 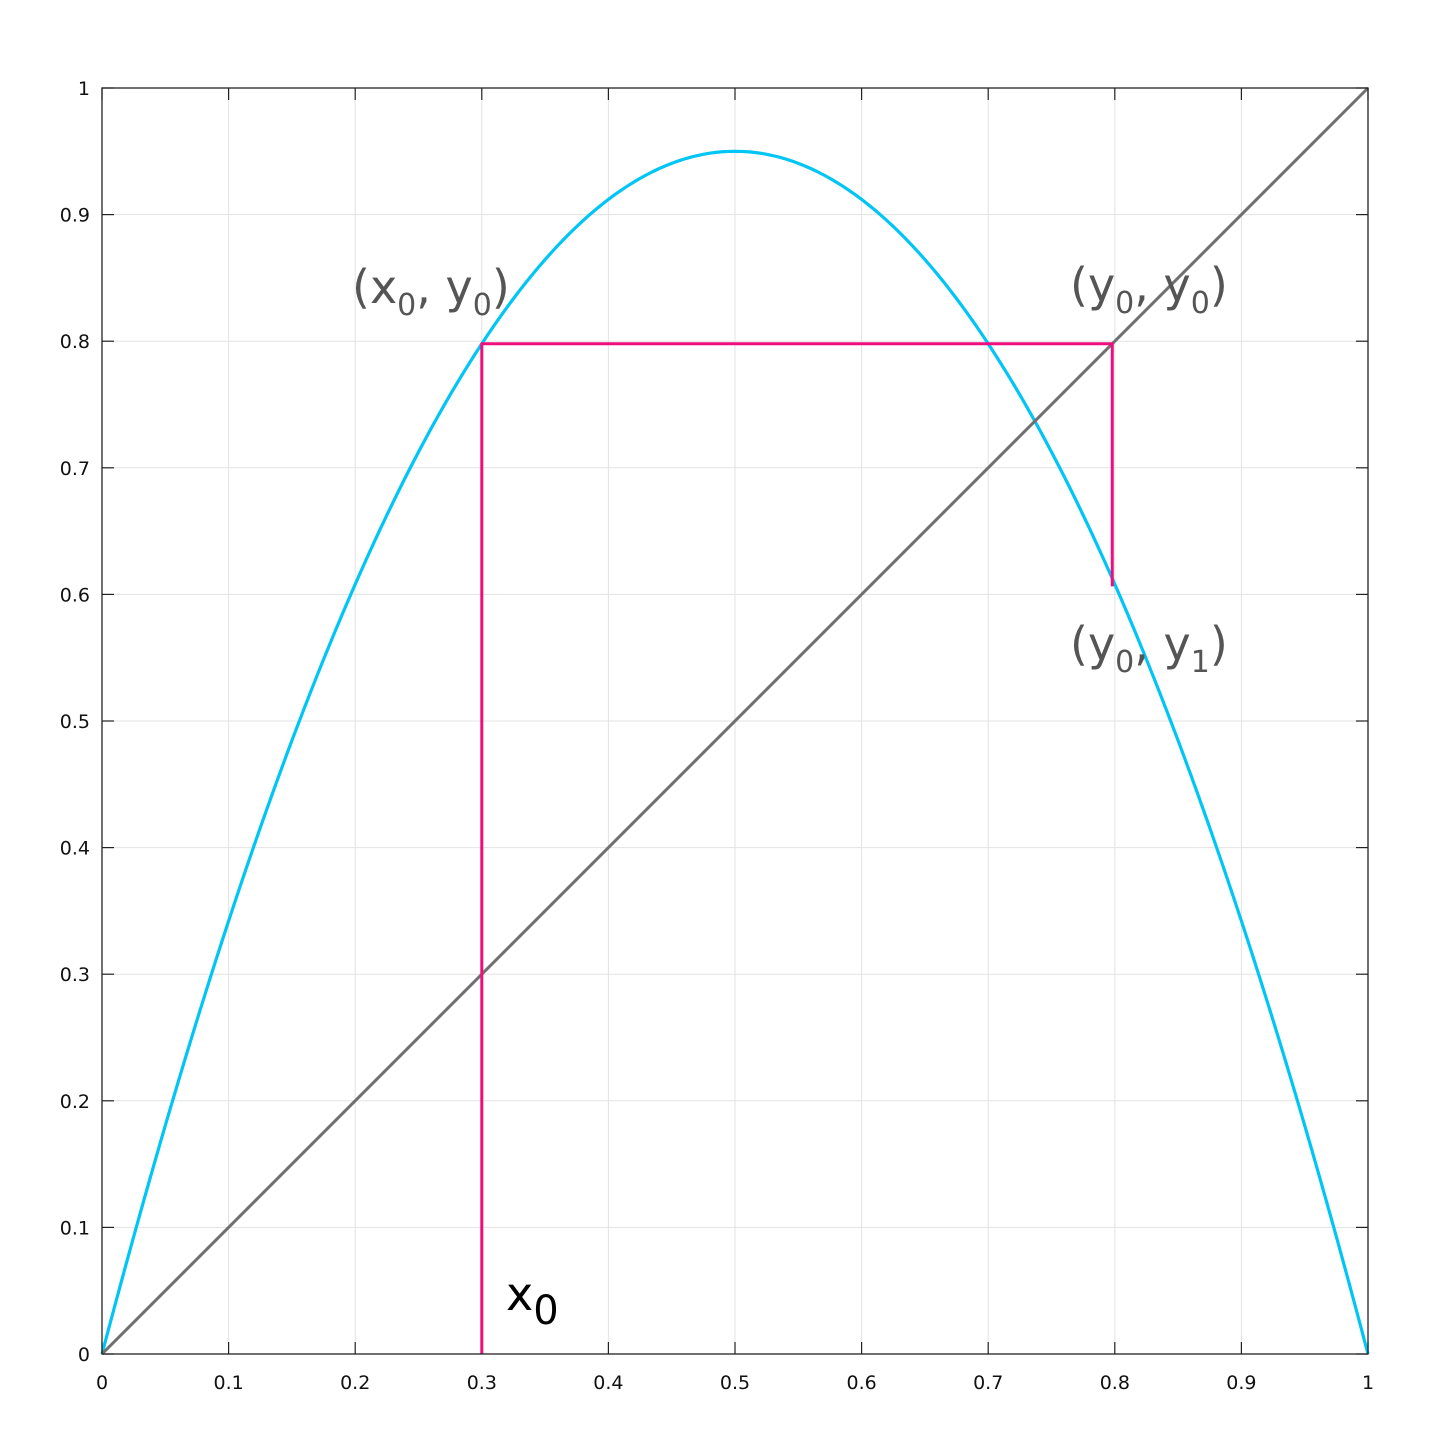 What do you see at coordinates (75, 1102) in the screenshot?
I see `y-tick-label: 0.2` at bounding box center [75, 1102].